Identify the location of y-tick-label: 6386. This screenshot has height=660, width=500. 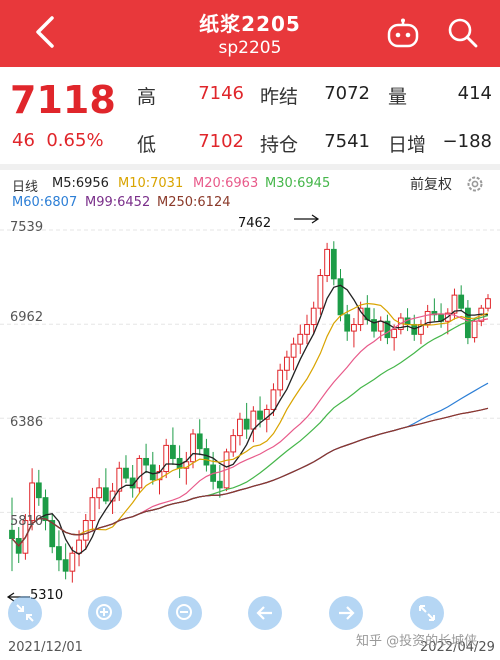
(27, 422).